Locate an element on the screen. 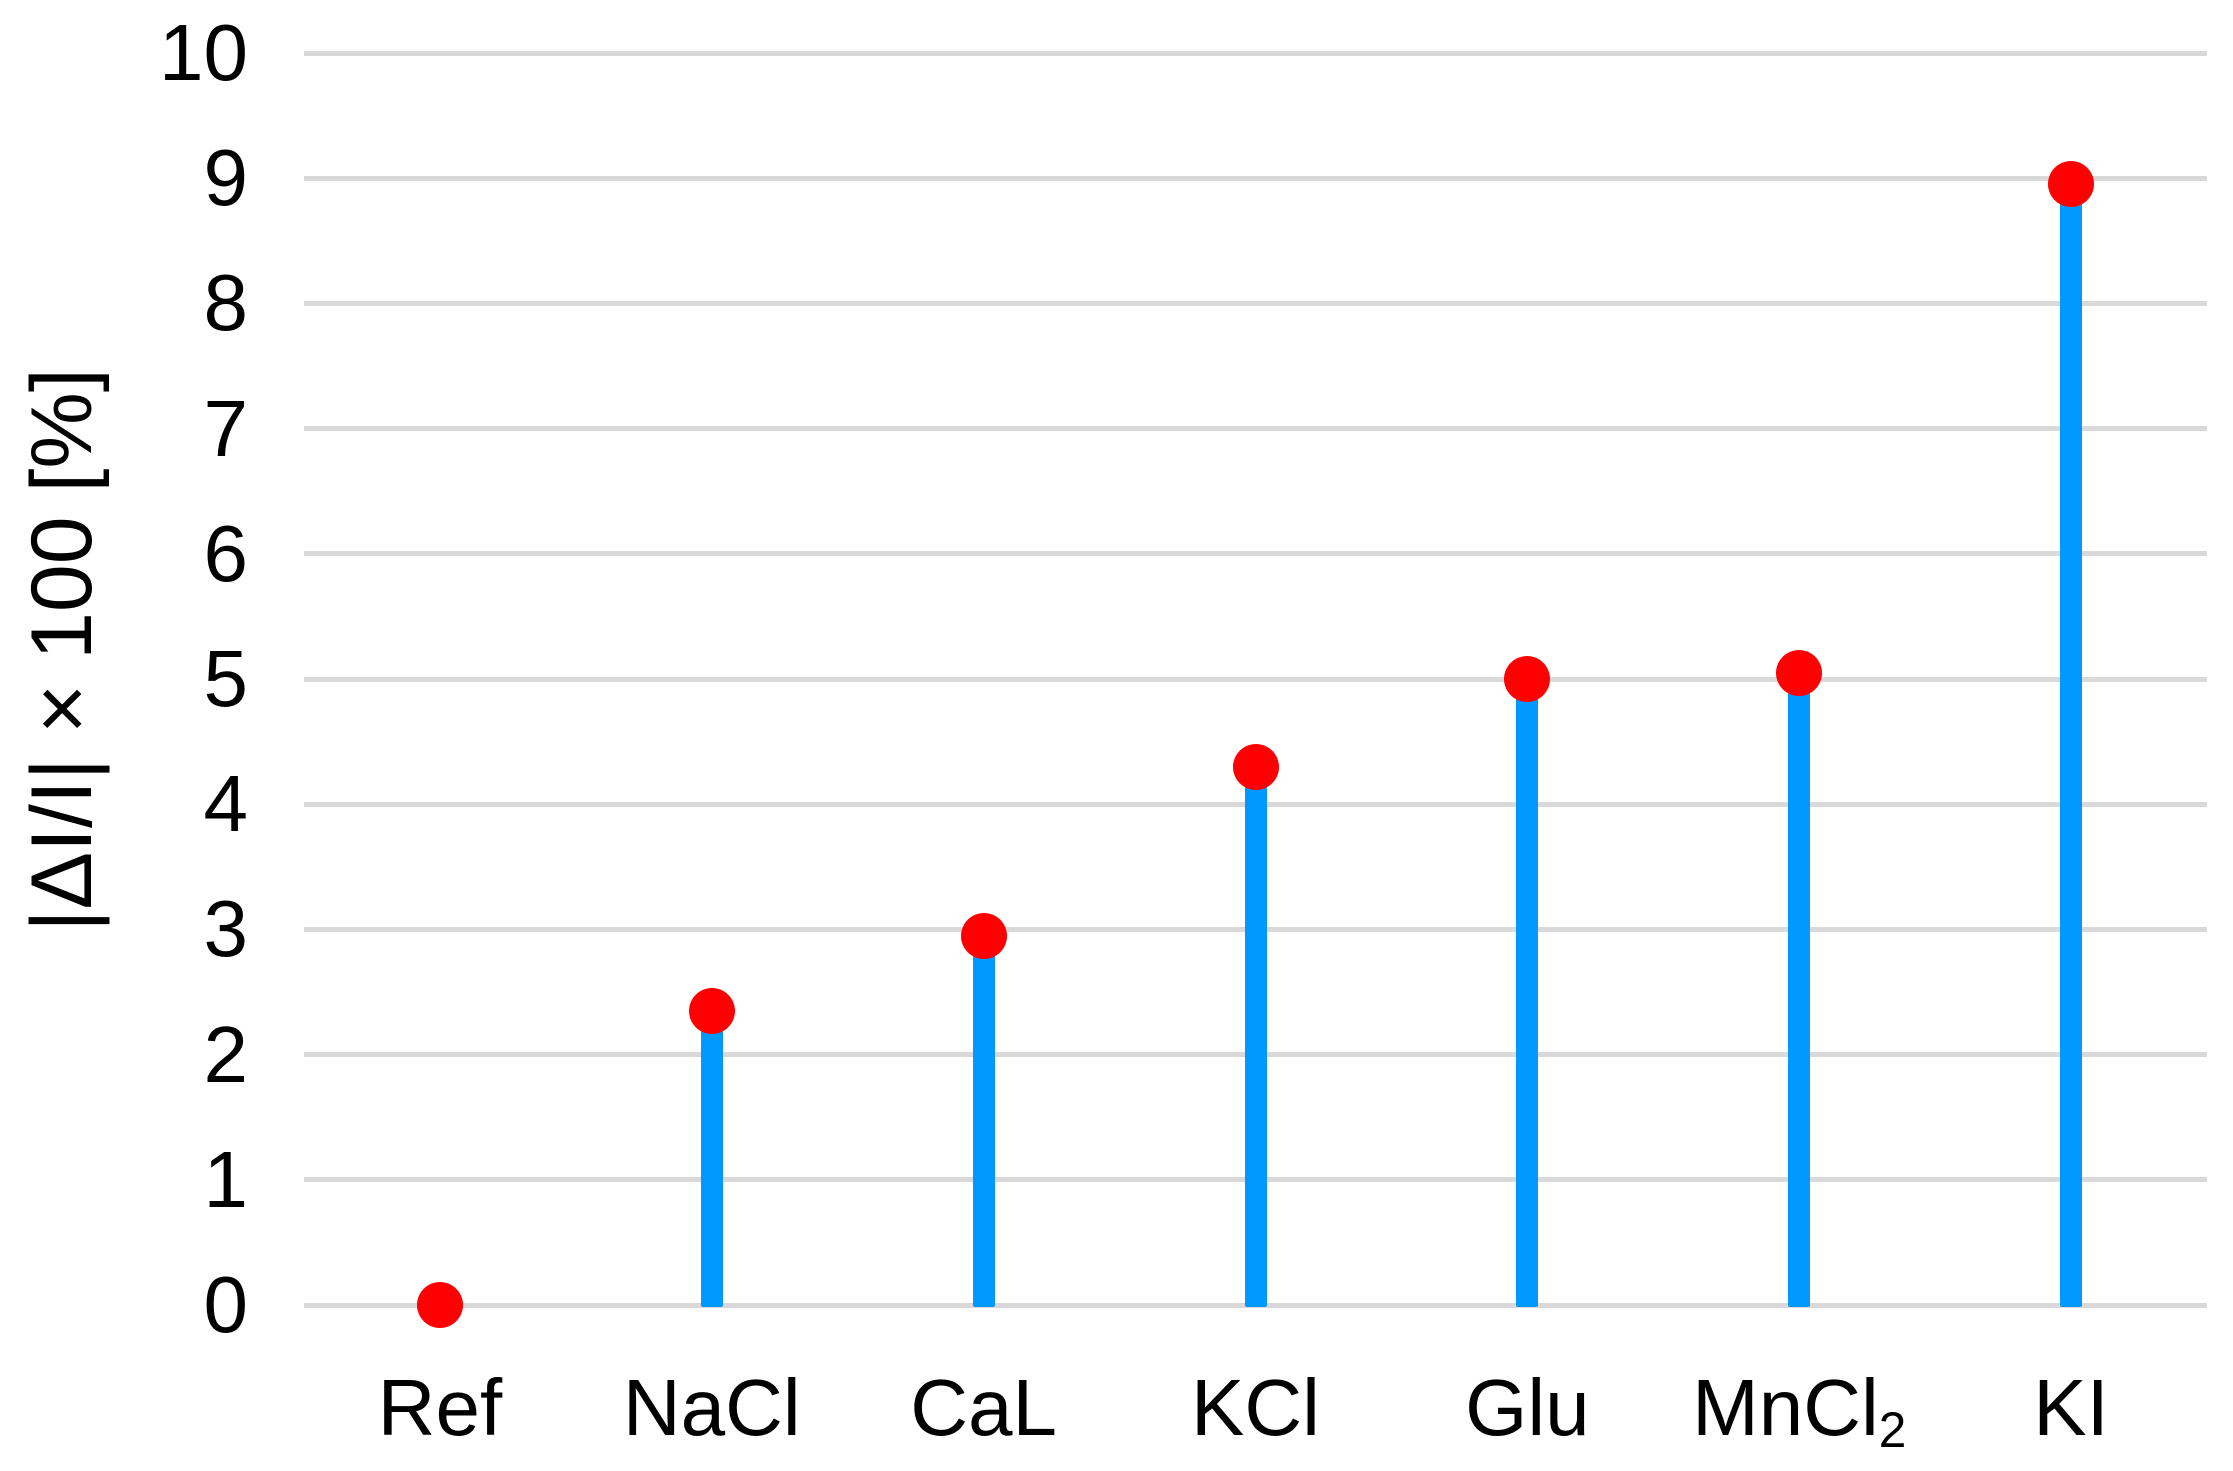  x-axis-label-text: CaL is located at coordinates (984, 1407).